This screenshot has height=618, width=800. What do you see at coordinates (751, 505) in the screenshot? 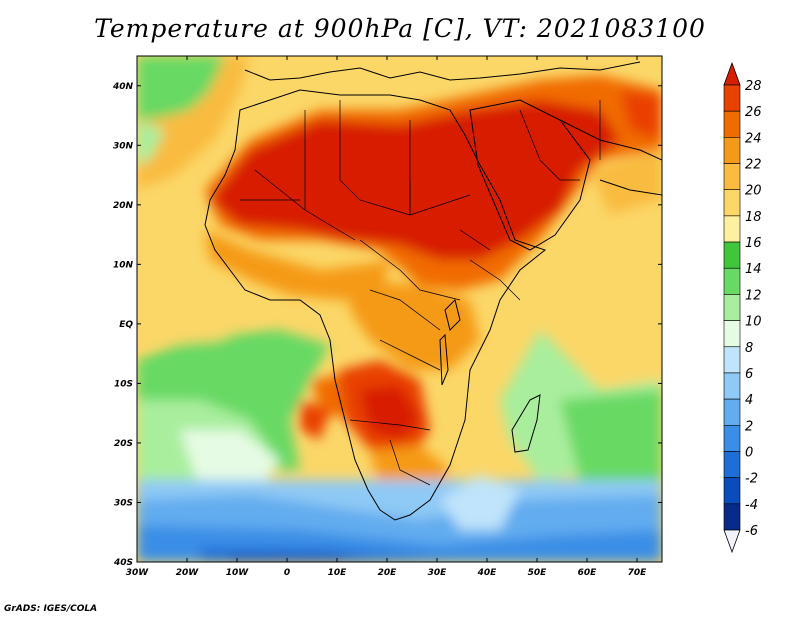
I see `colorbar-label: -4` at bounding box center [751, 505].